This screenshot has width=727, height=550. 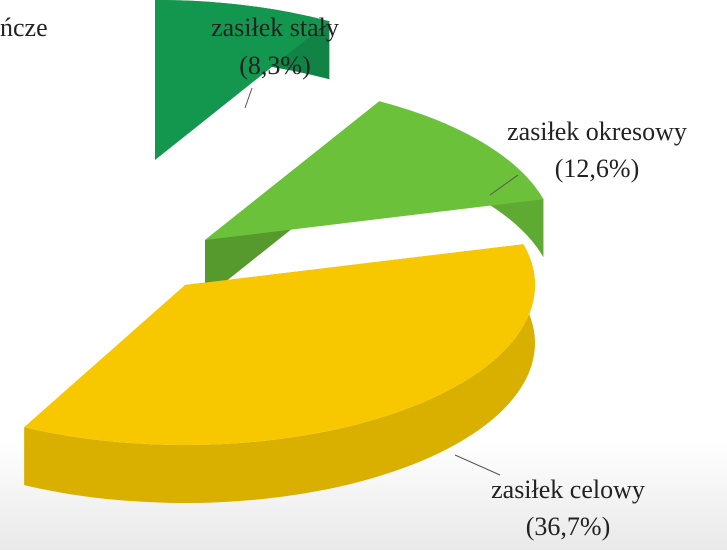 What do you see at coordinates (24, 27) in the screenshot?
I see `partial-label: ńcze` at bounding box center [24, 27].